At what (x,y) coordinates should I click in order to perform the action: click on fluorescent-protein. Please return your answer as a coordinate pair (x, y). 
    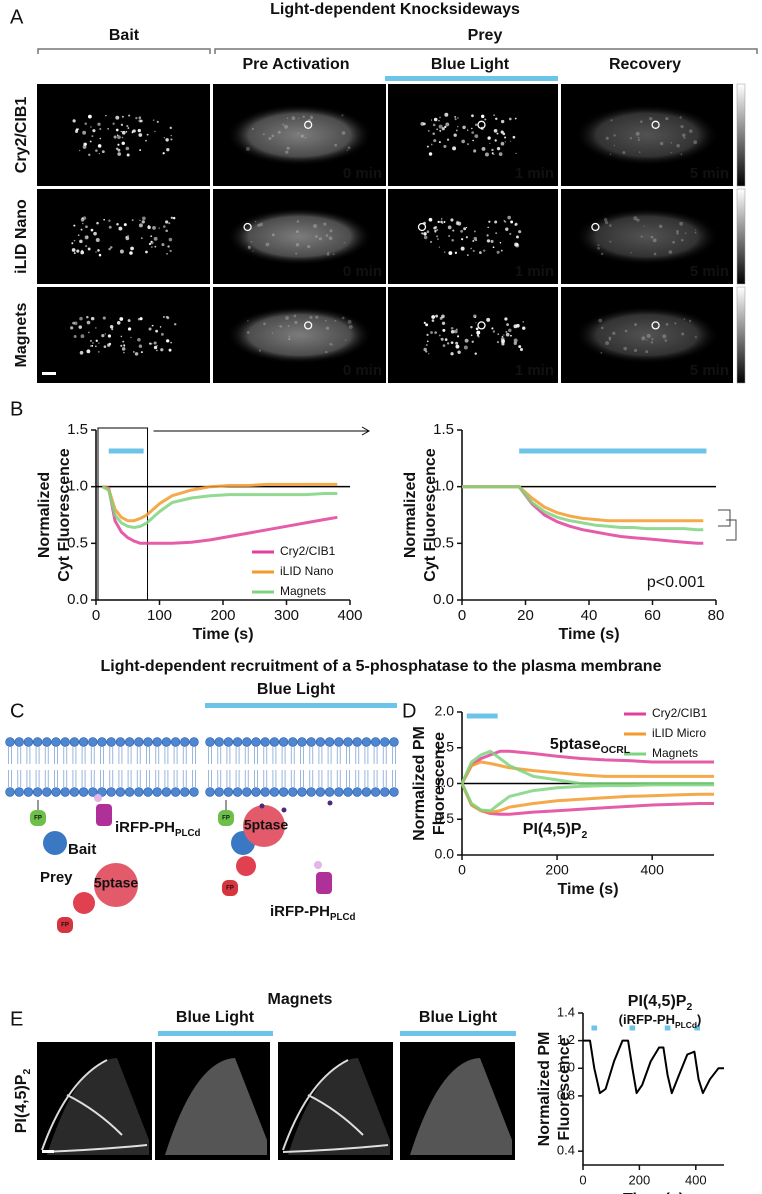
    Looking at the image, I should click on (230, 888).